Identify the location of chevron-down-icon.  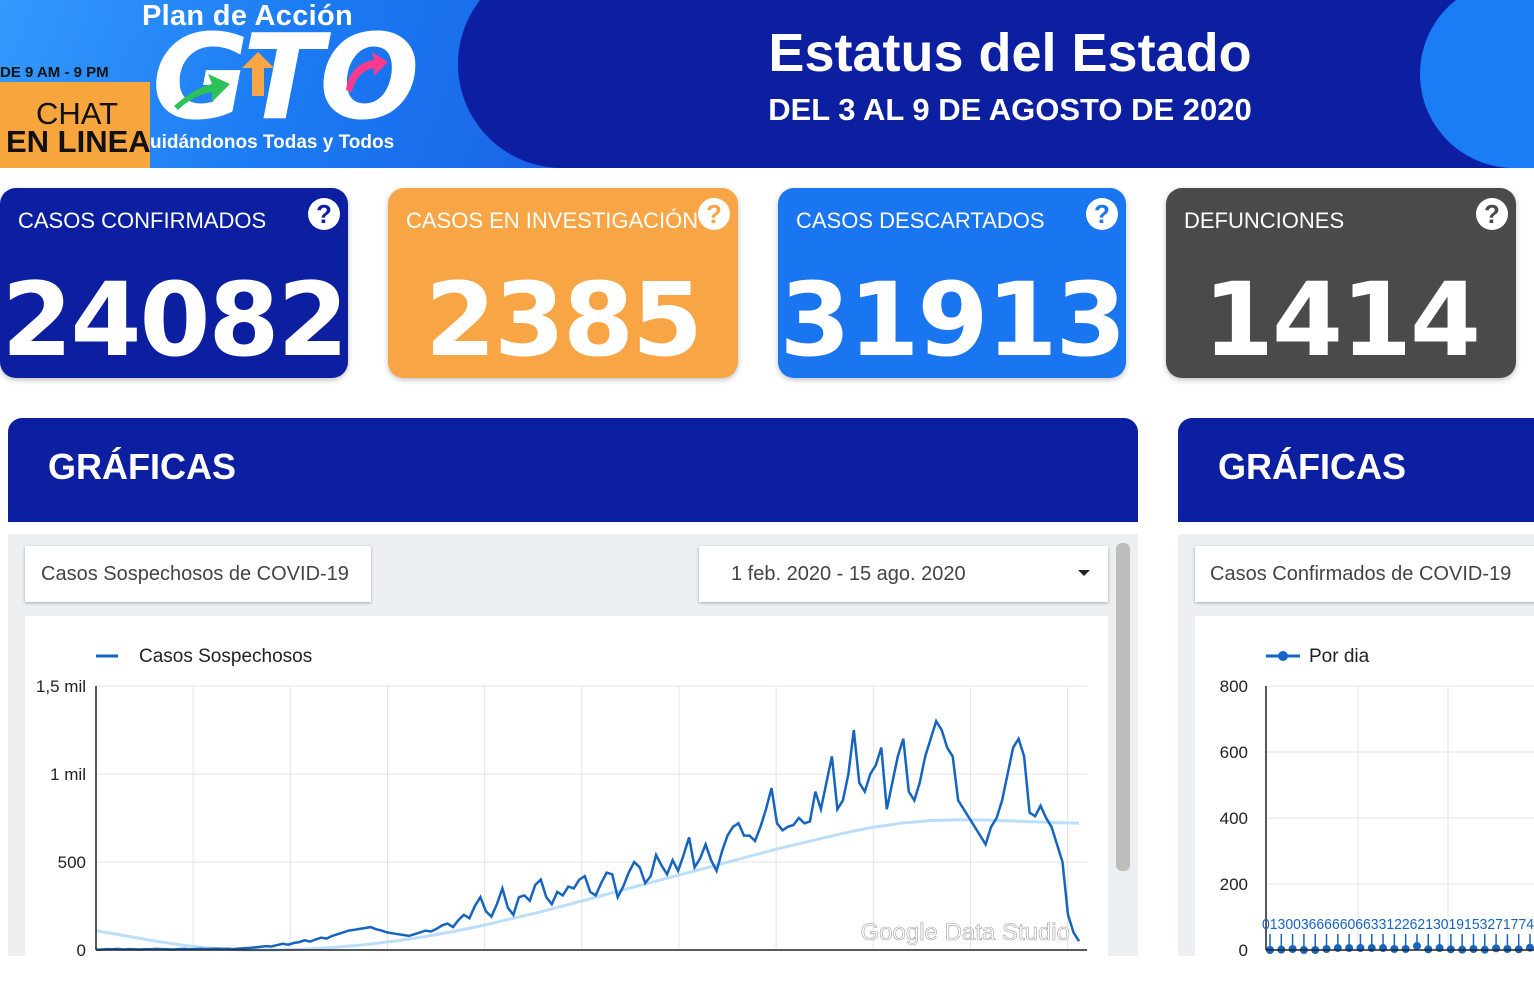
(1084, 573).